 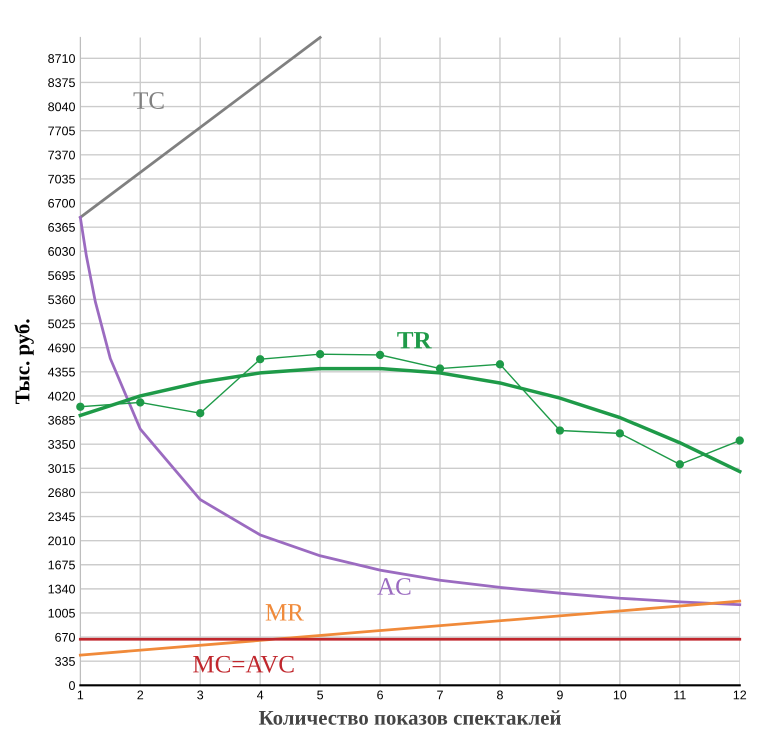 What do you see at coordinates (393, 586) in the screenshot?
I see `series-label: AC` at bounding box center [393, 586].